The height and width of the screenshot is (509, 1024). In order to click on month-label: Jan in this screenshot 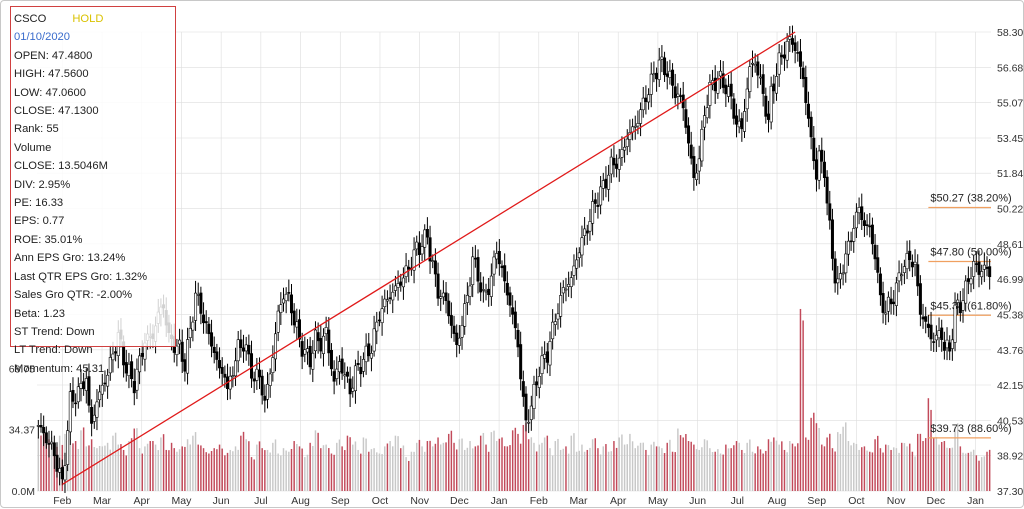, I will do `click(975, 501)`.